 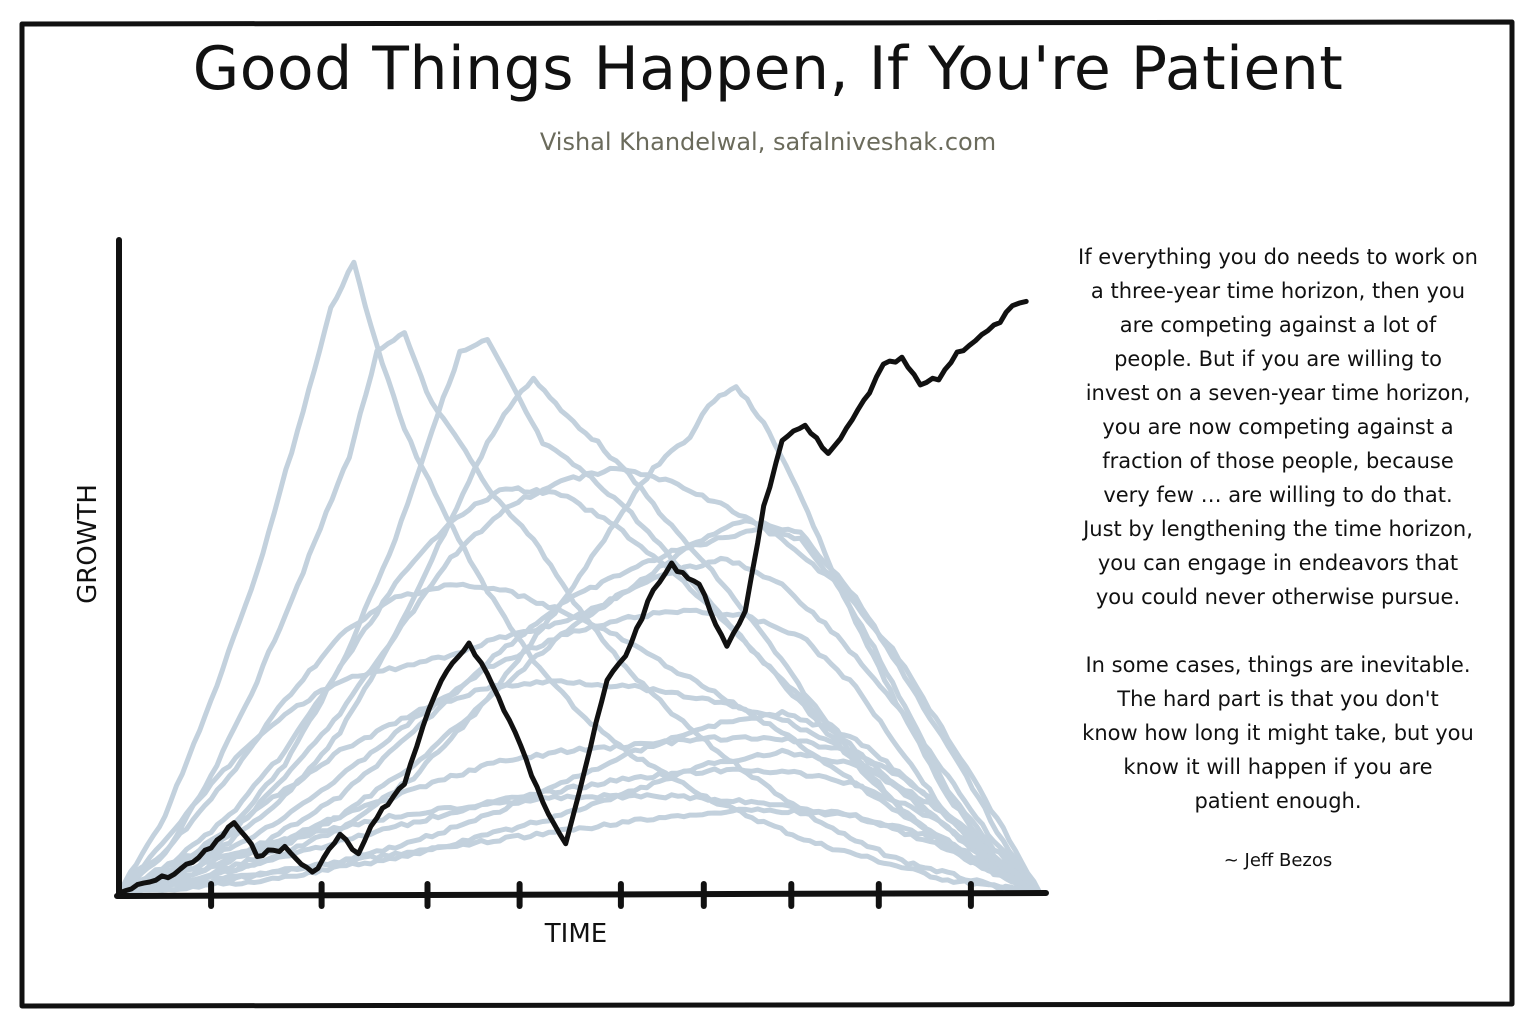 I want to click on quote-attribution: ~ Jeff Bezos, so click(x=1278, y=860).